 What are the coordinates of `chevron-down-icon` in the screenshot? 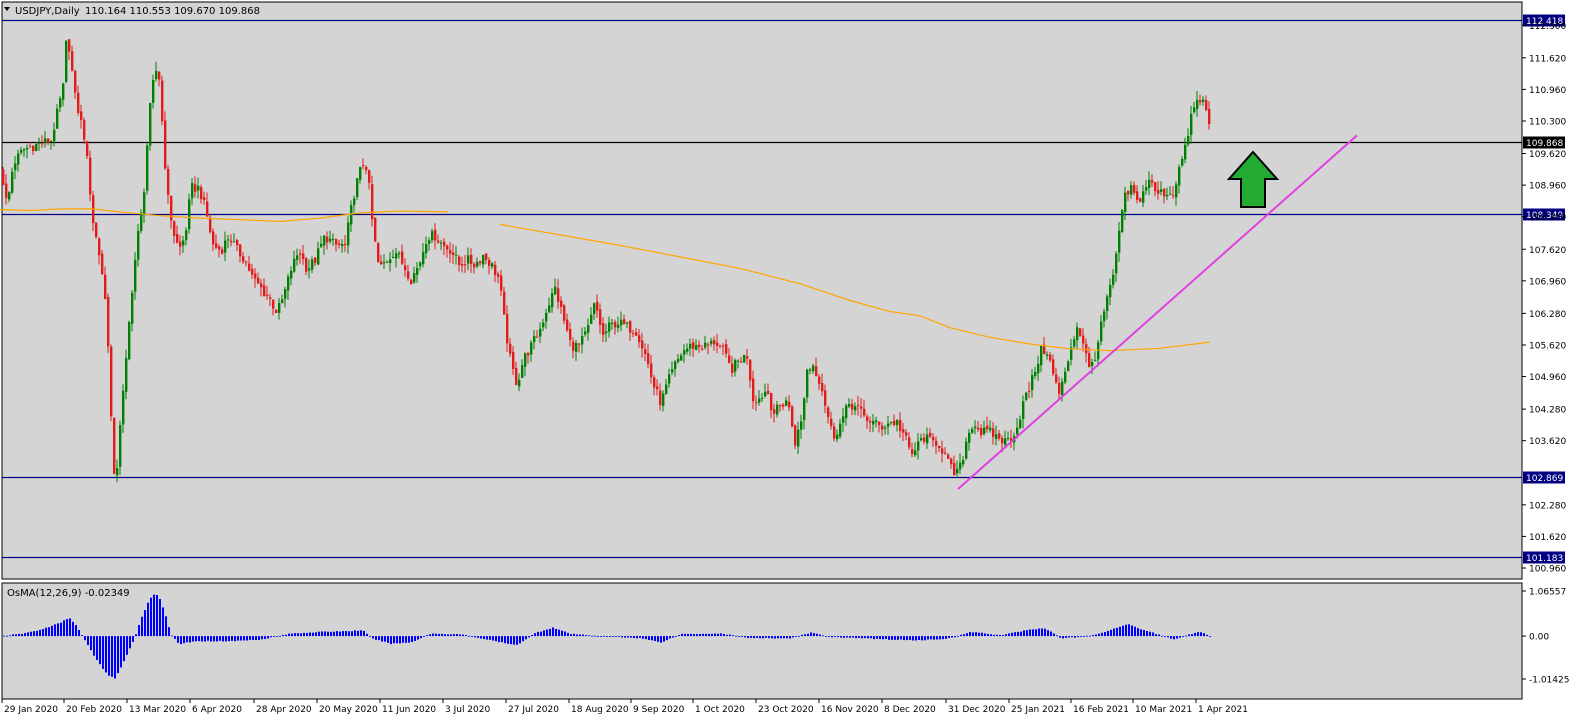 It's located at (7, 9).